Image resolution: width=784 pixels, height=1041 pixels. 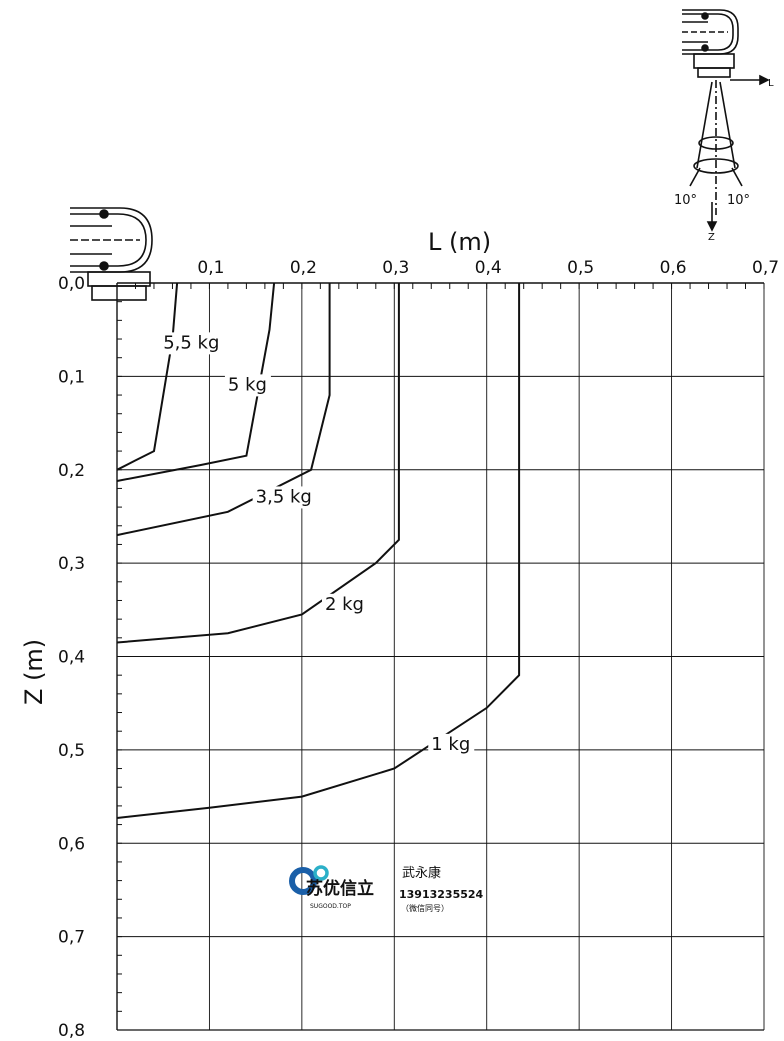 I want to click on curve-label: 3,5 kg, so click(x=284, y=496).